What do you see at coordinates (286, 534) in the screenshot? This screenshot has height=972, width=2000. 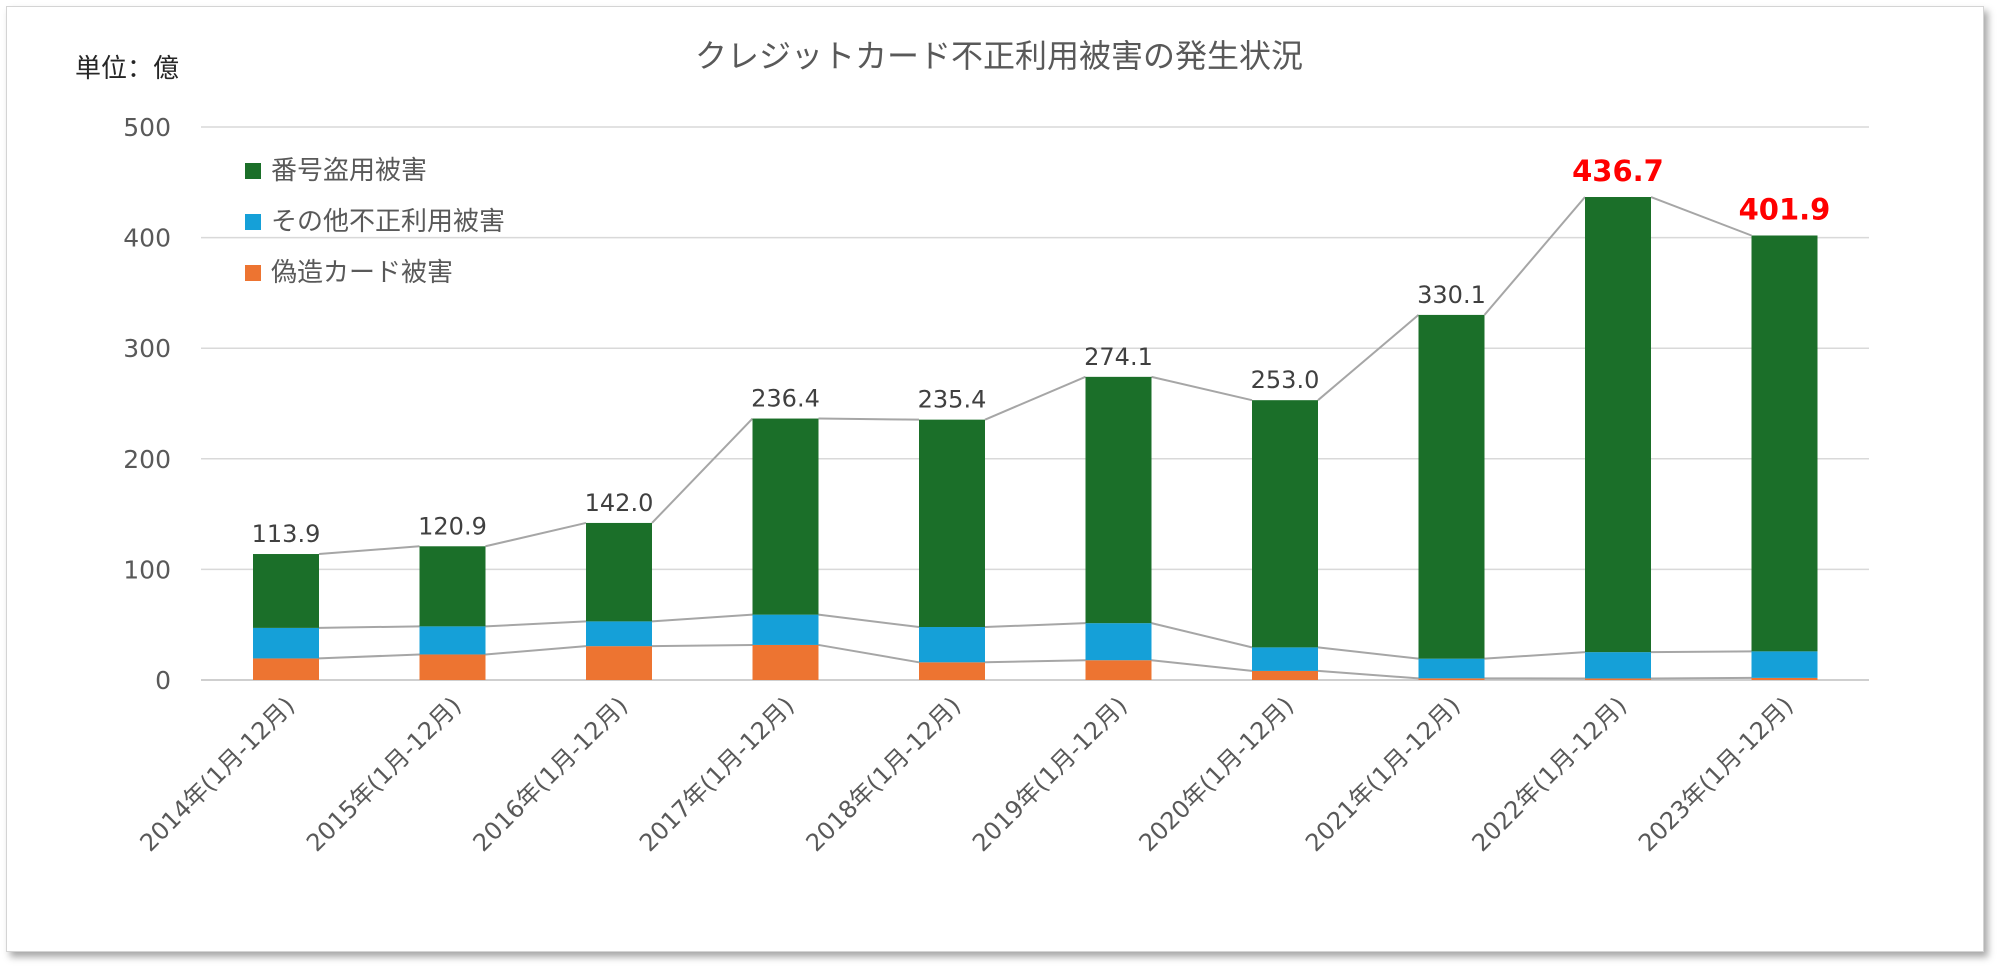 I see `total-label: 113.9` at bounding box center [286, 534].